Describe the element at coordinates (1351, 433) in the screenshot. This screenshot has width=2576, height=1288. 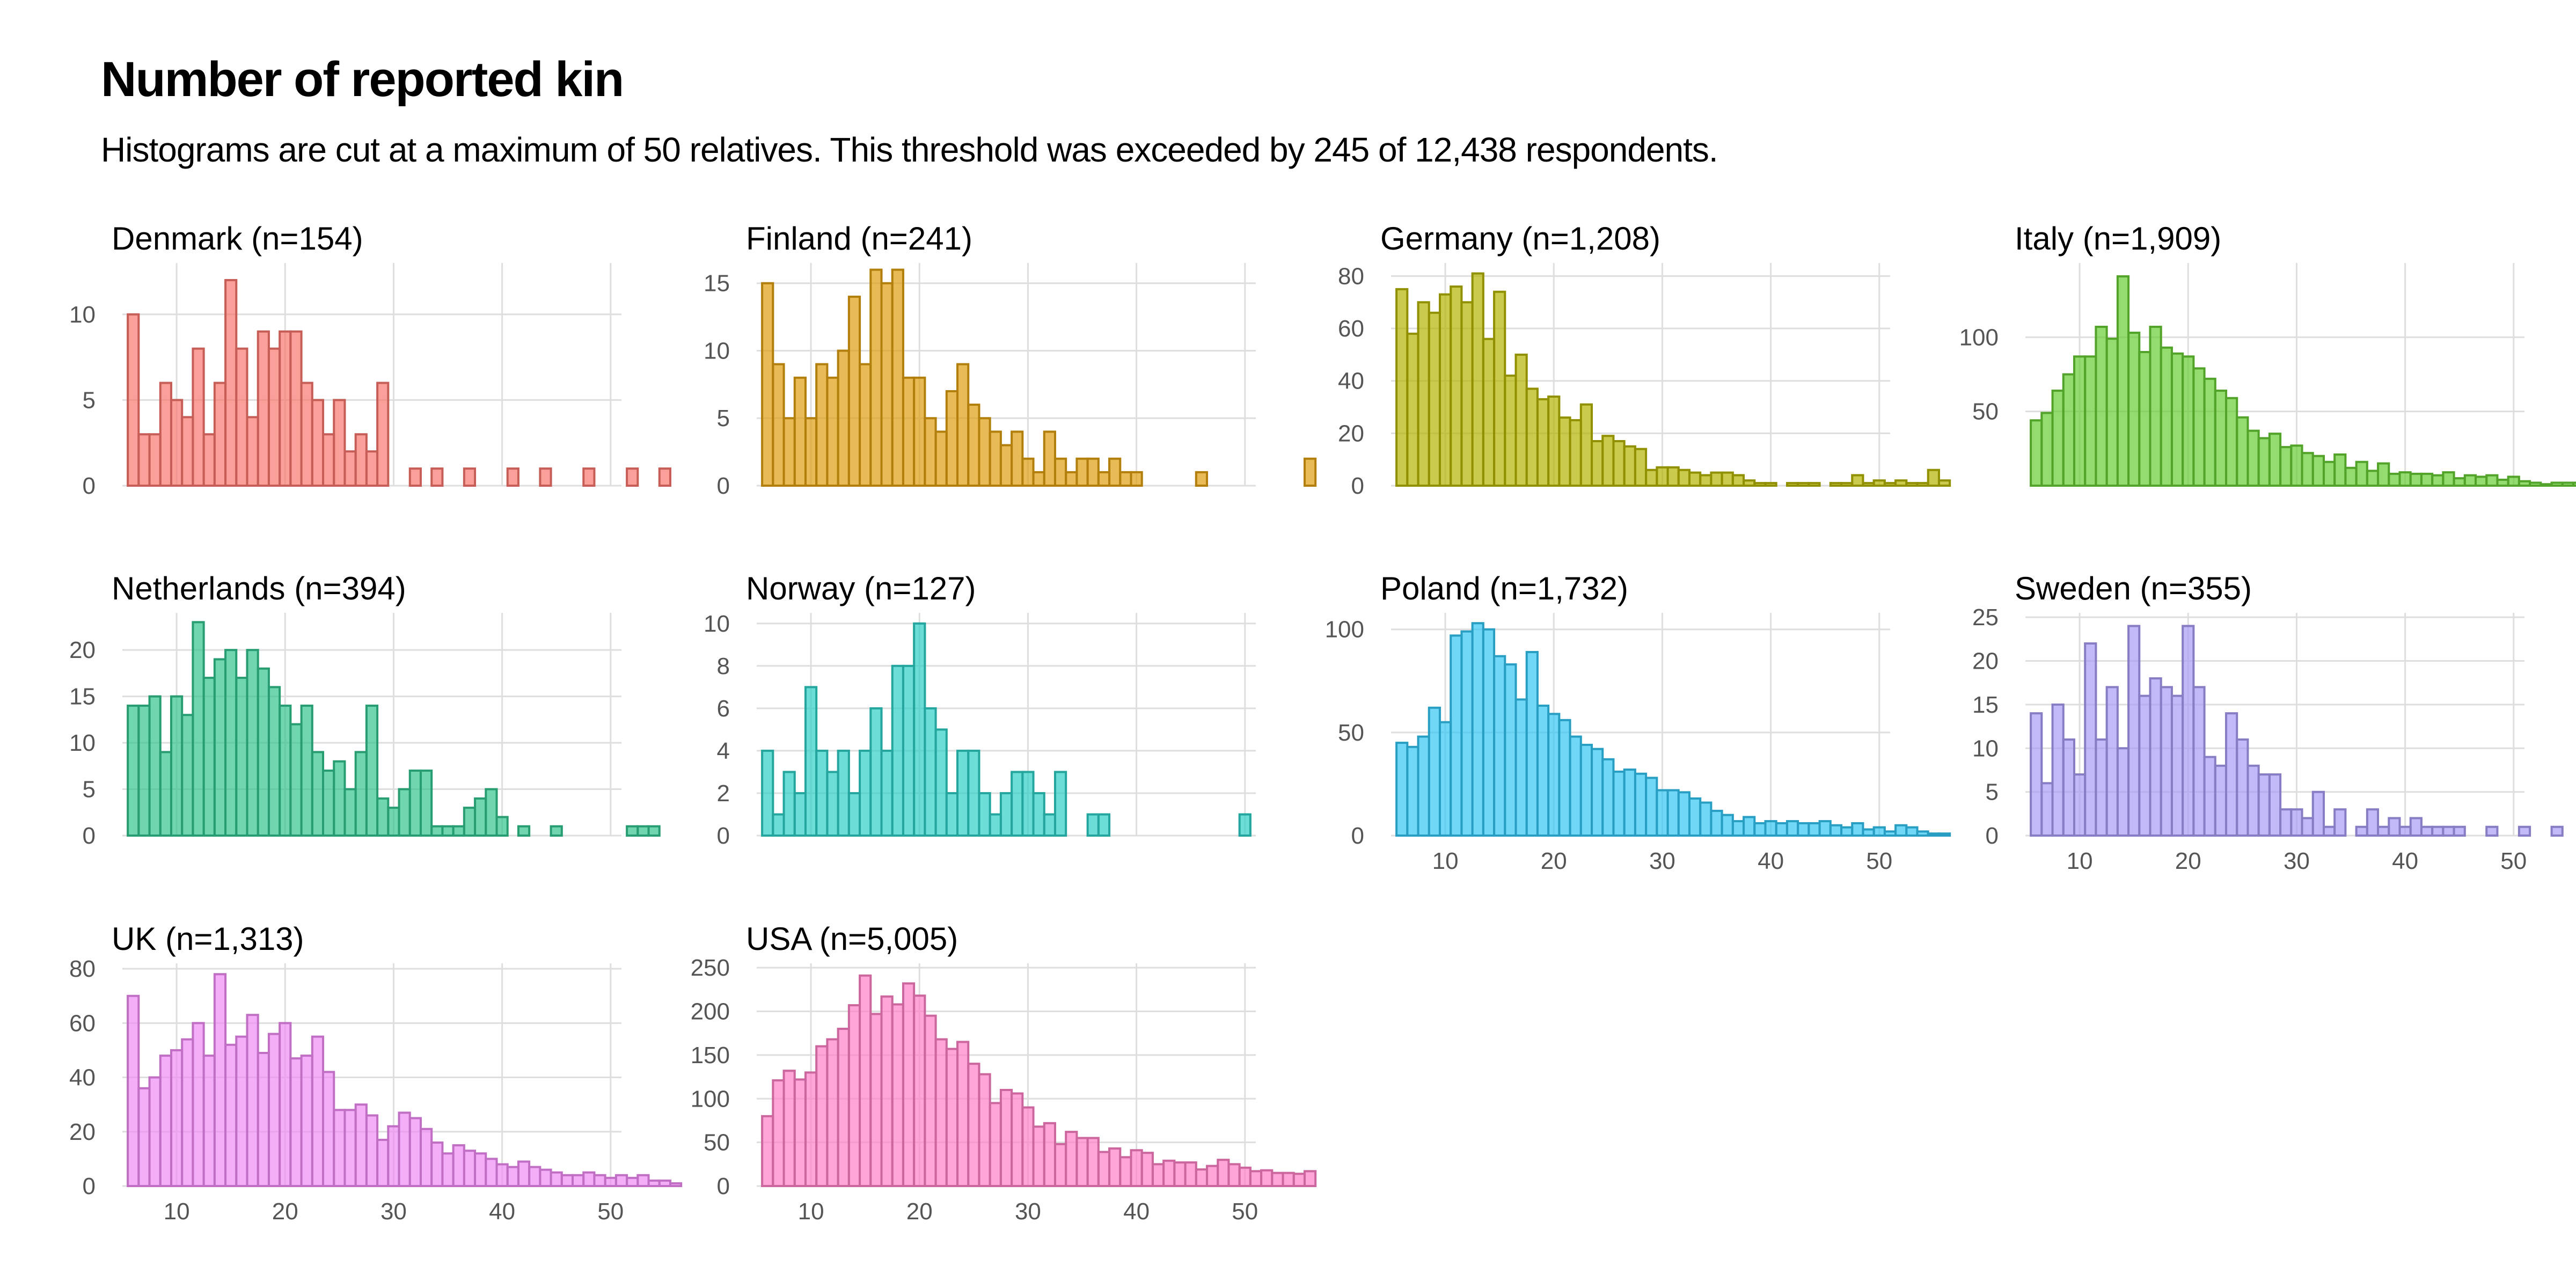
I see `y-tick-label: 20` at that location.